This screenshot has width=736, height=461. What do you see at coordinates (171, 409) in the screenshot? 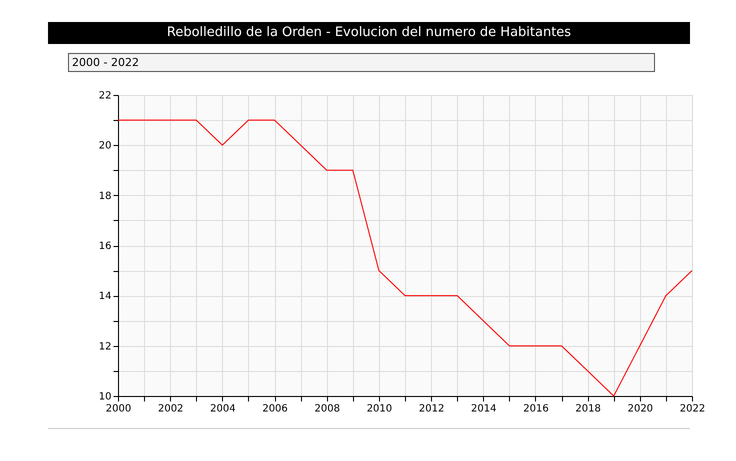
I see `x-tick-label: 2002` at bounding box center [171, 409].